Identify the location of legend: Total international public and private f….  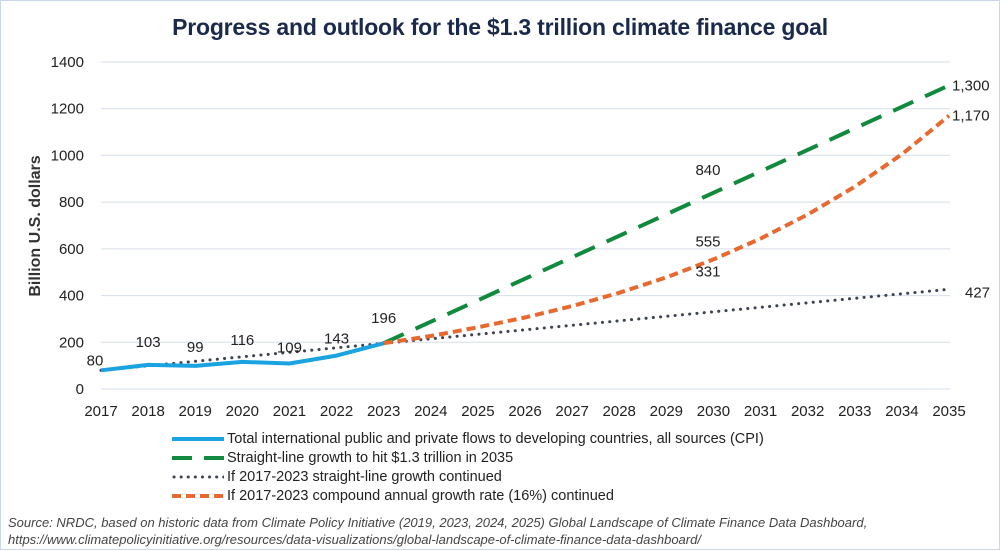
(468, 467).